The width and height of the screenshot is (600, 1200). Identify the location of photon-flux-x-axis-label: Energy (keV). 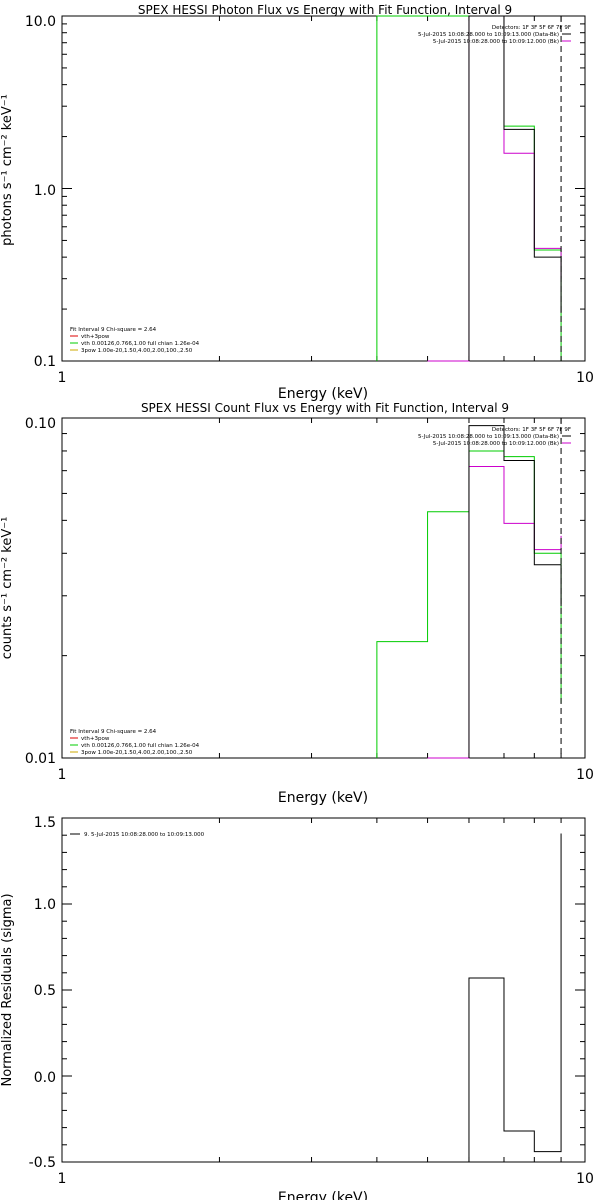
(323, 394).